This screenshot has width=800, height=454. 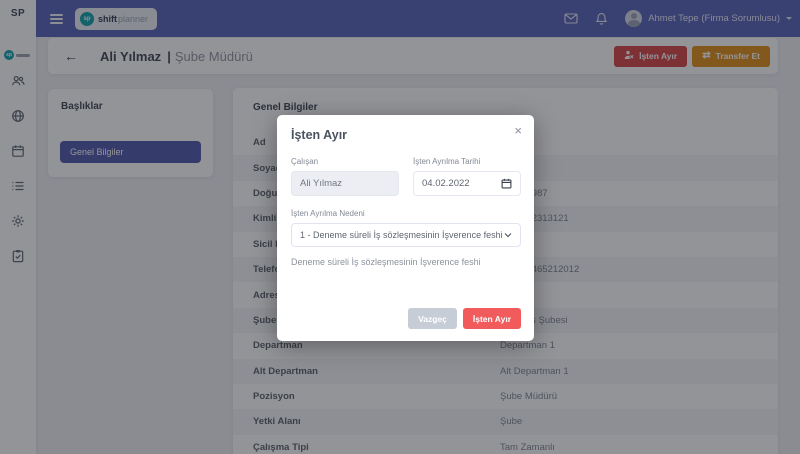 What do you see at coordinates (601, 19) in the screenshot?
I see `bell-icon` at bounding box center [601, 19].